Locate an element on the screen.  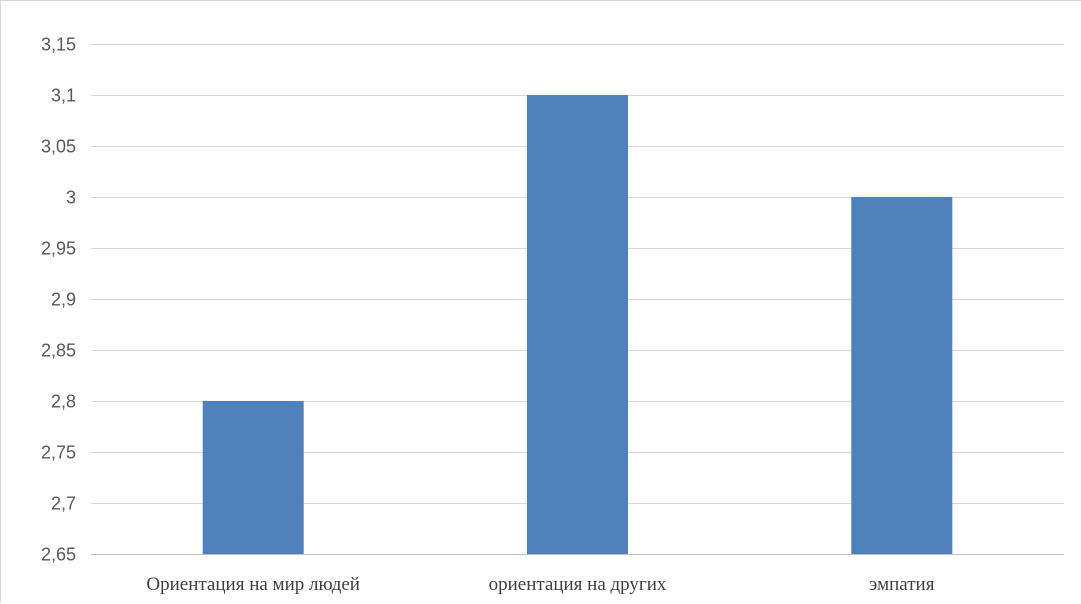
y-tick-label: 3,05 is located at coordinates (58, 147).